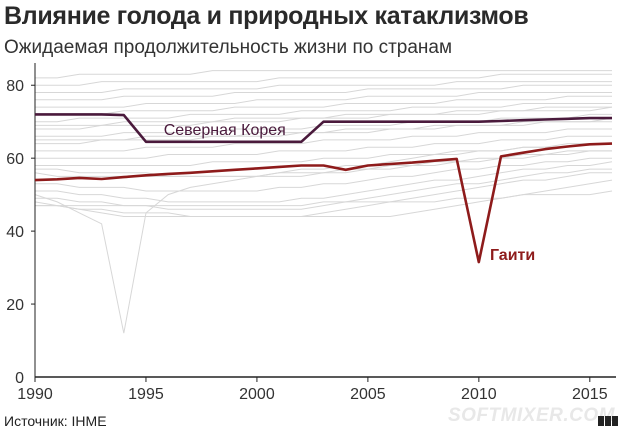 Image resolution: width=620 pixels, height=435 pixels. What do you see at coordinates (368, 394) in the screenshot?
I see `x-tick-label: 2005` at bounding box center [368, 394].